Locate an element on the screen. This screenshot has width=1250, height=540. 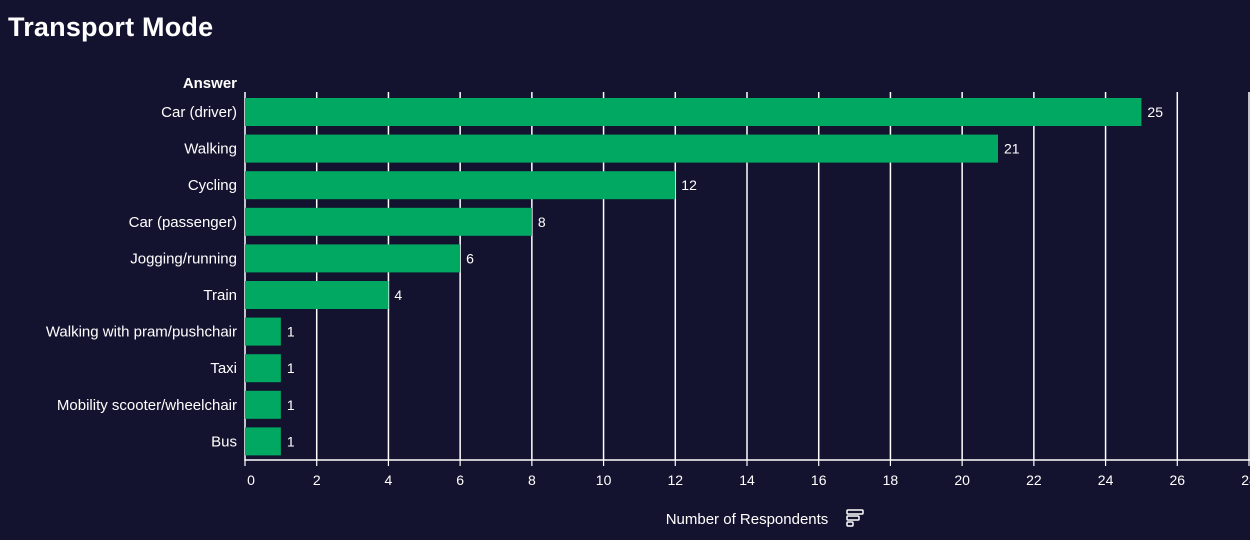
category-label: Car (passenger) is located at coordinates (183, 222).